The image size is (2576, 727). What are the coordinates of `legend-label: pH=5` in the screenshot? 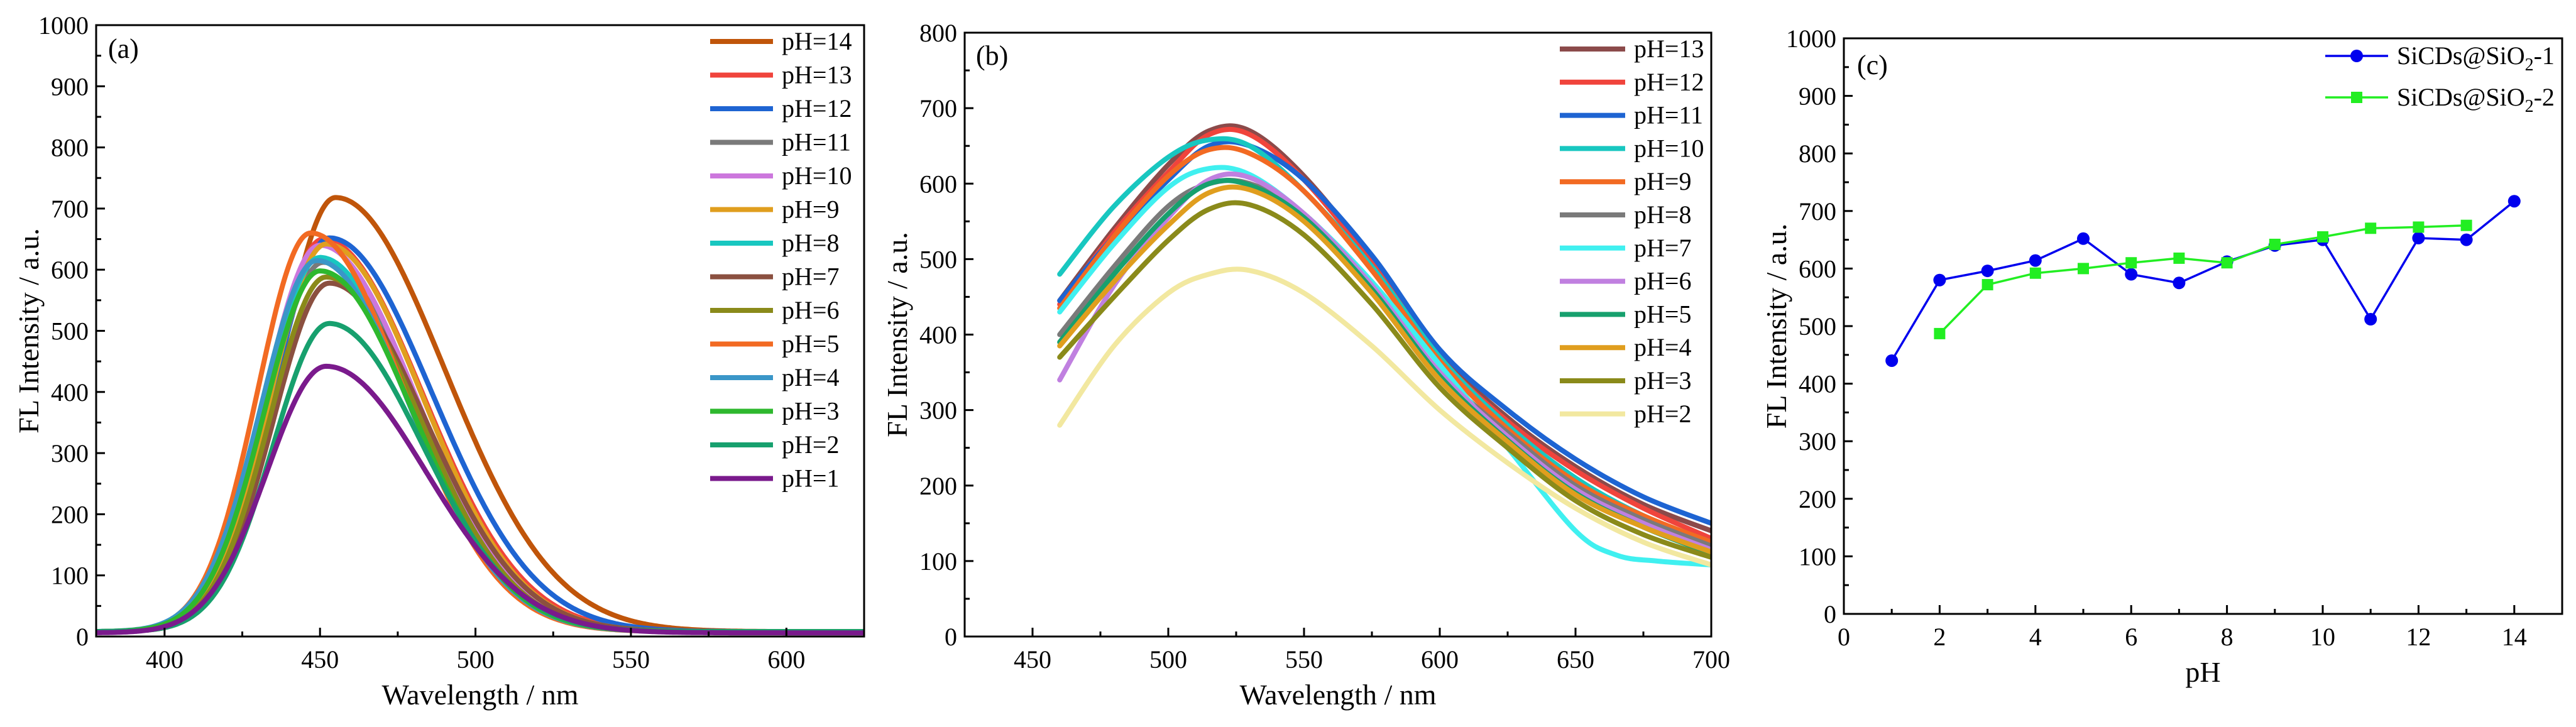 It's located at (810, 344).